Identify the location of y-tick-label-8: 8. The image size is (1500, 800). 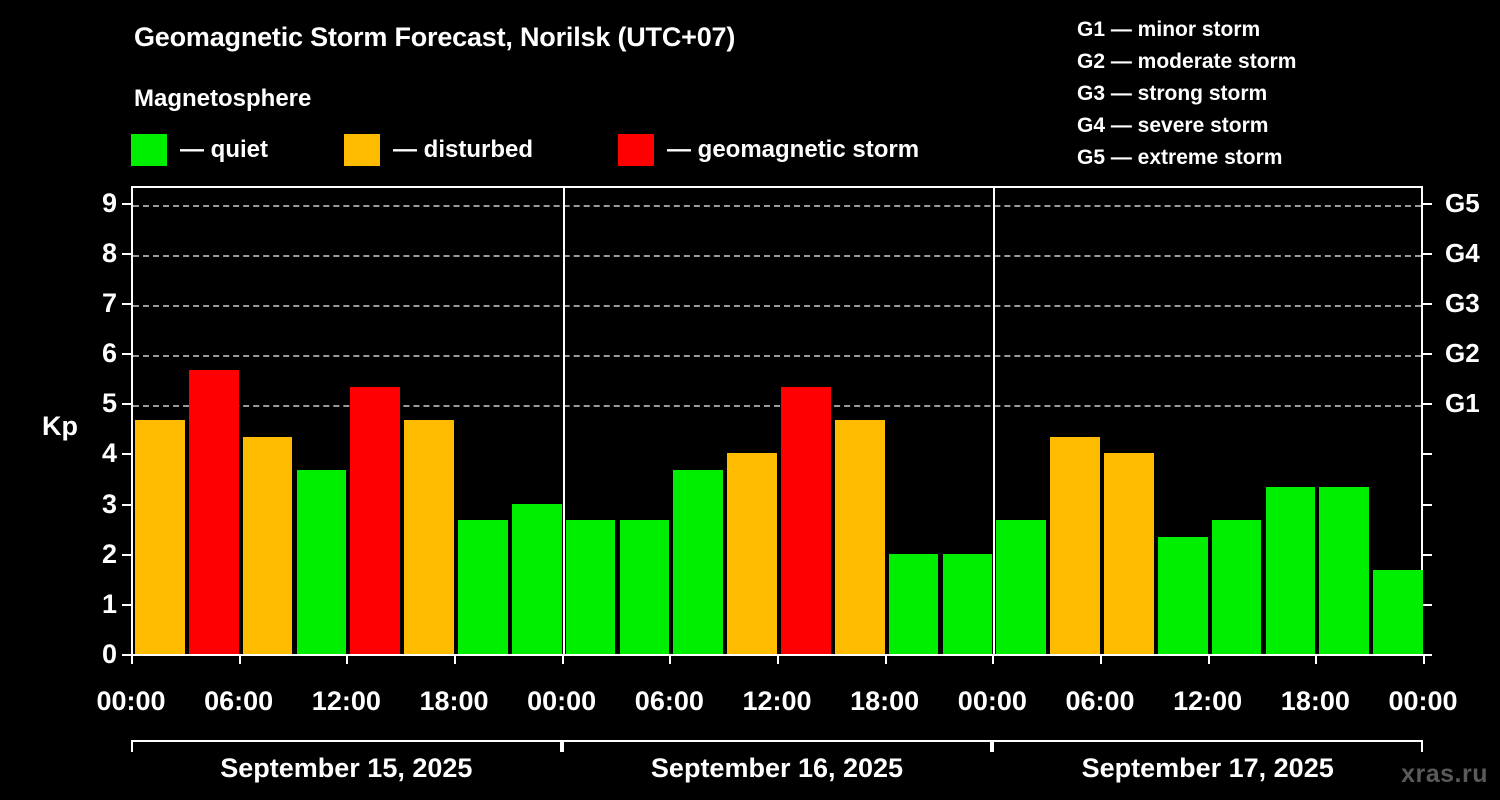
(109, 252).